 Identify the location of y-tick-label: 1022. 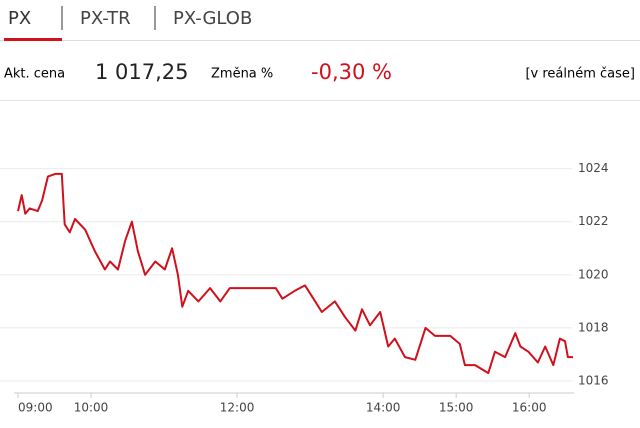
(593, 221).